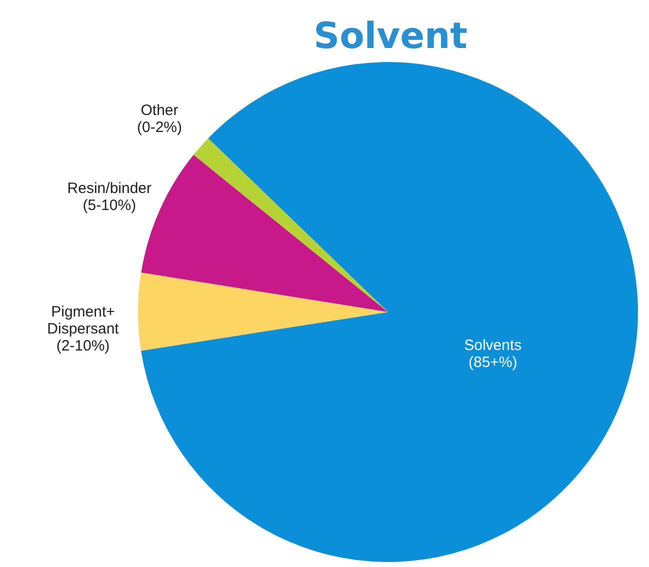  I want to click on slice-label: Other (0-2%), so click(159, 119).